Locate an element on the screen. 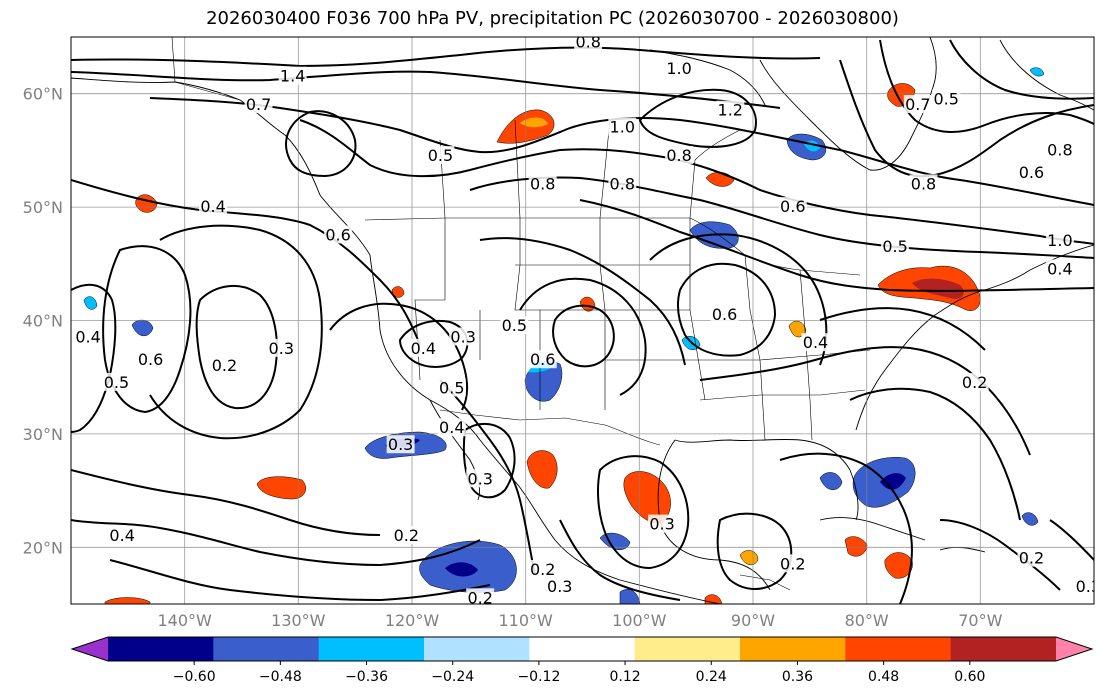 This screenshot has height=698, width=1105. svg-text: 1.4 is located at coordinates (292, 76).